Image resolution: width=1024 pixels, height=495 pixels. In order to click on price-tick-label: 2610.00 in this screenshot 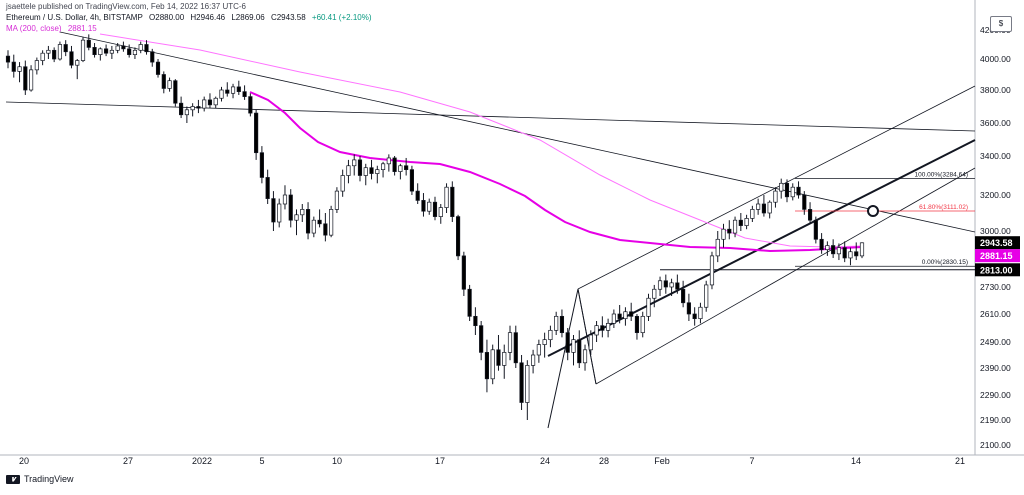, I will do `click(995, 314)`.